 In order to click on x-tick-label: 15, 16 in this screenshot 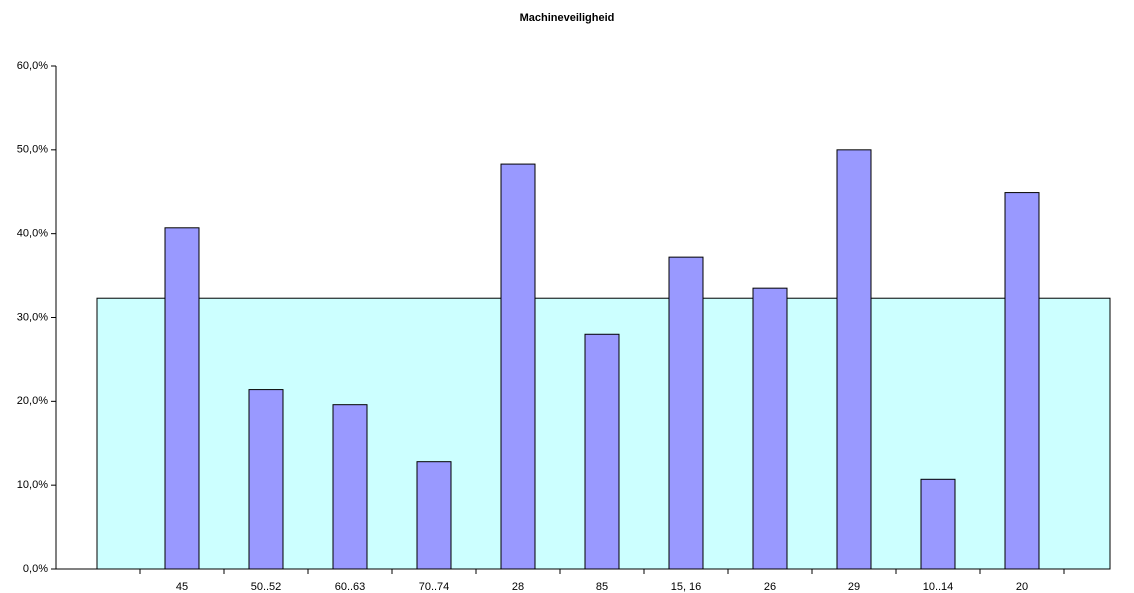, I will do `click(686, 587)`.